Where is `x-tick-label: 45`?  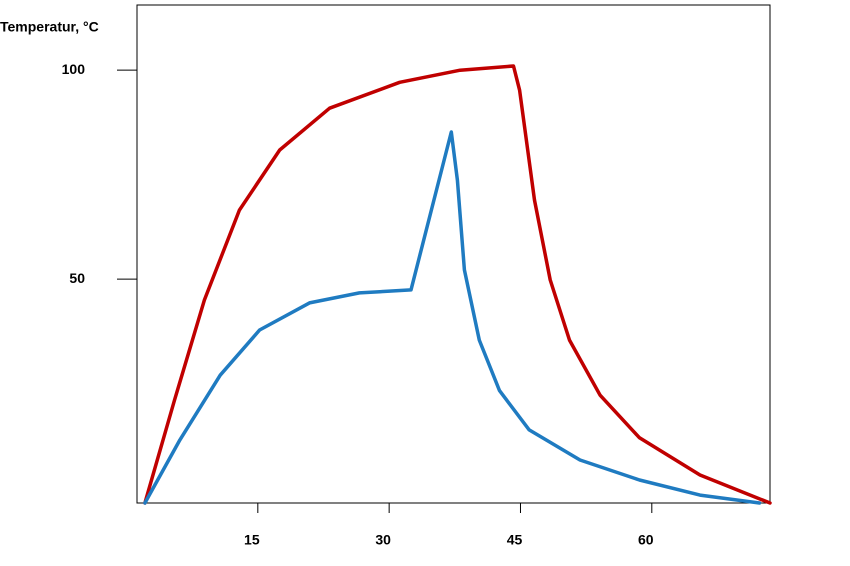 x-tick-label: 45 is located at coordinates (515, 540).